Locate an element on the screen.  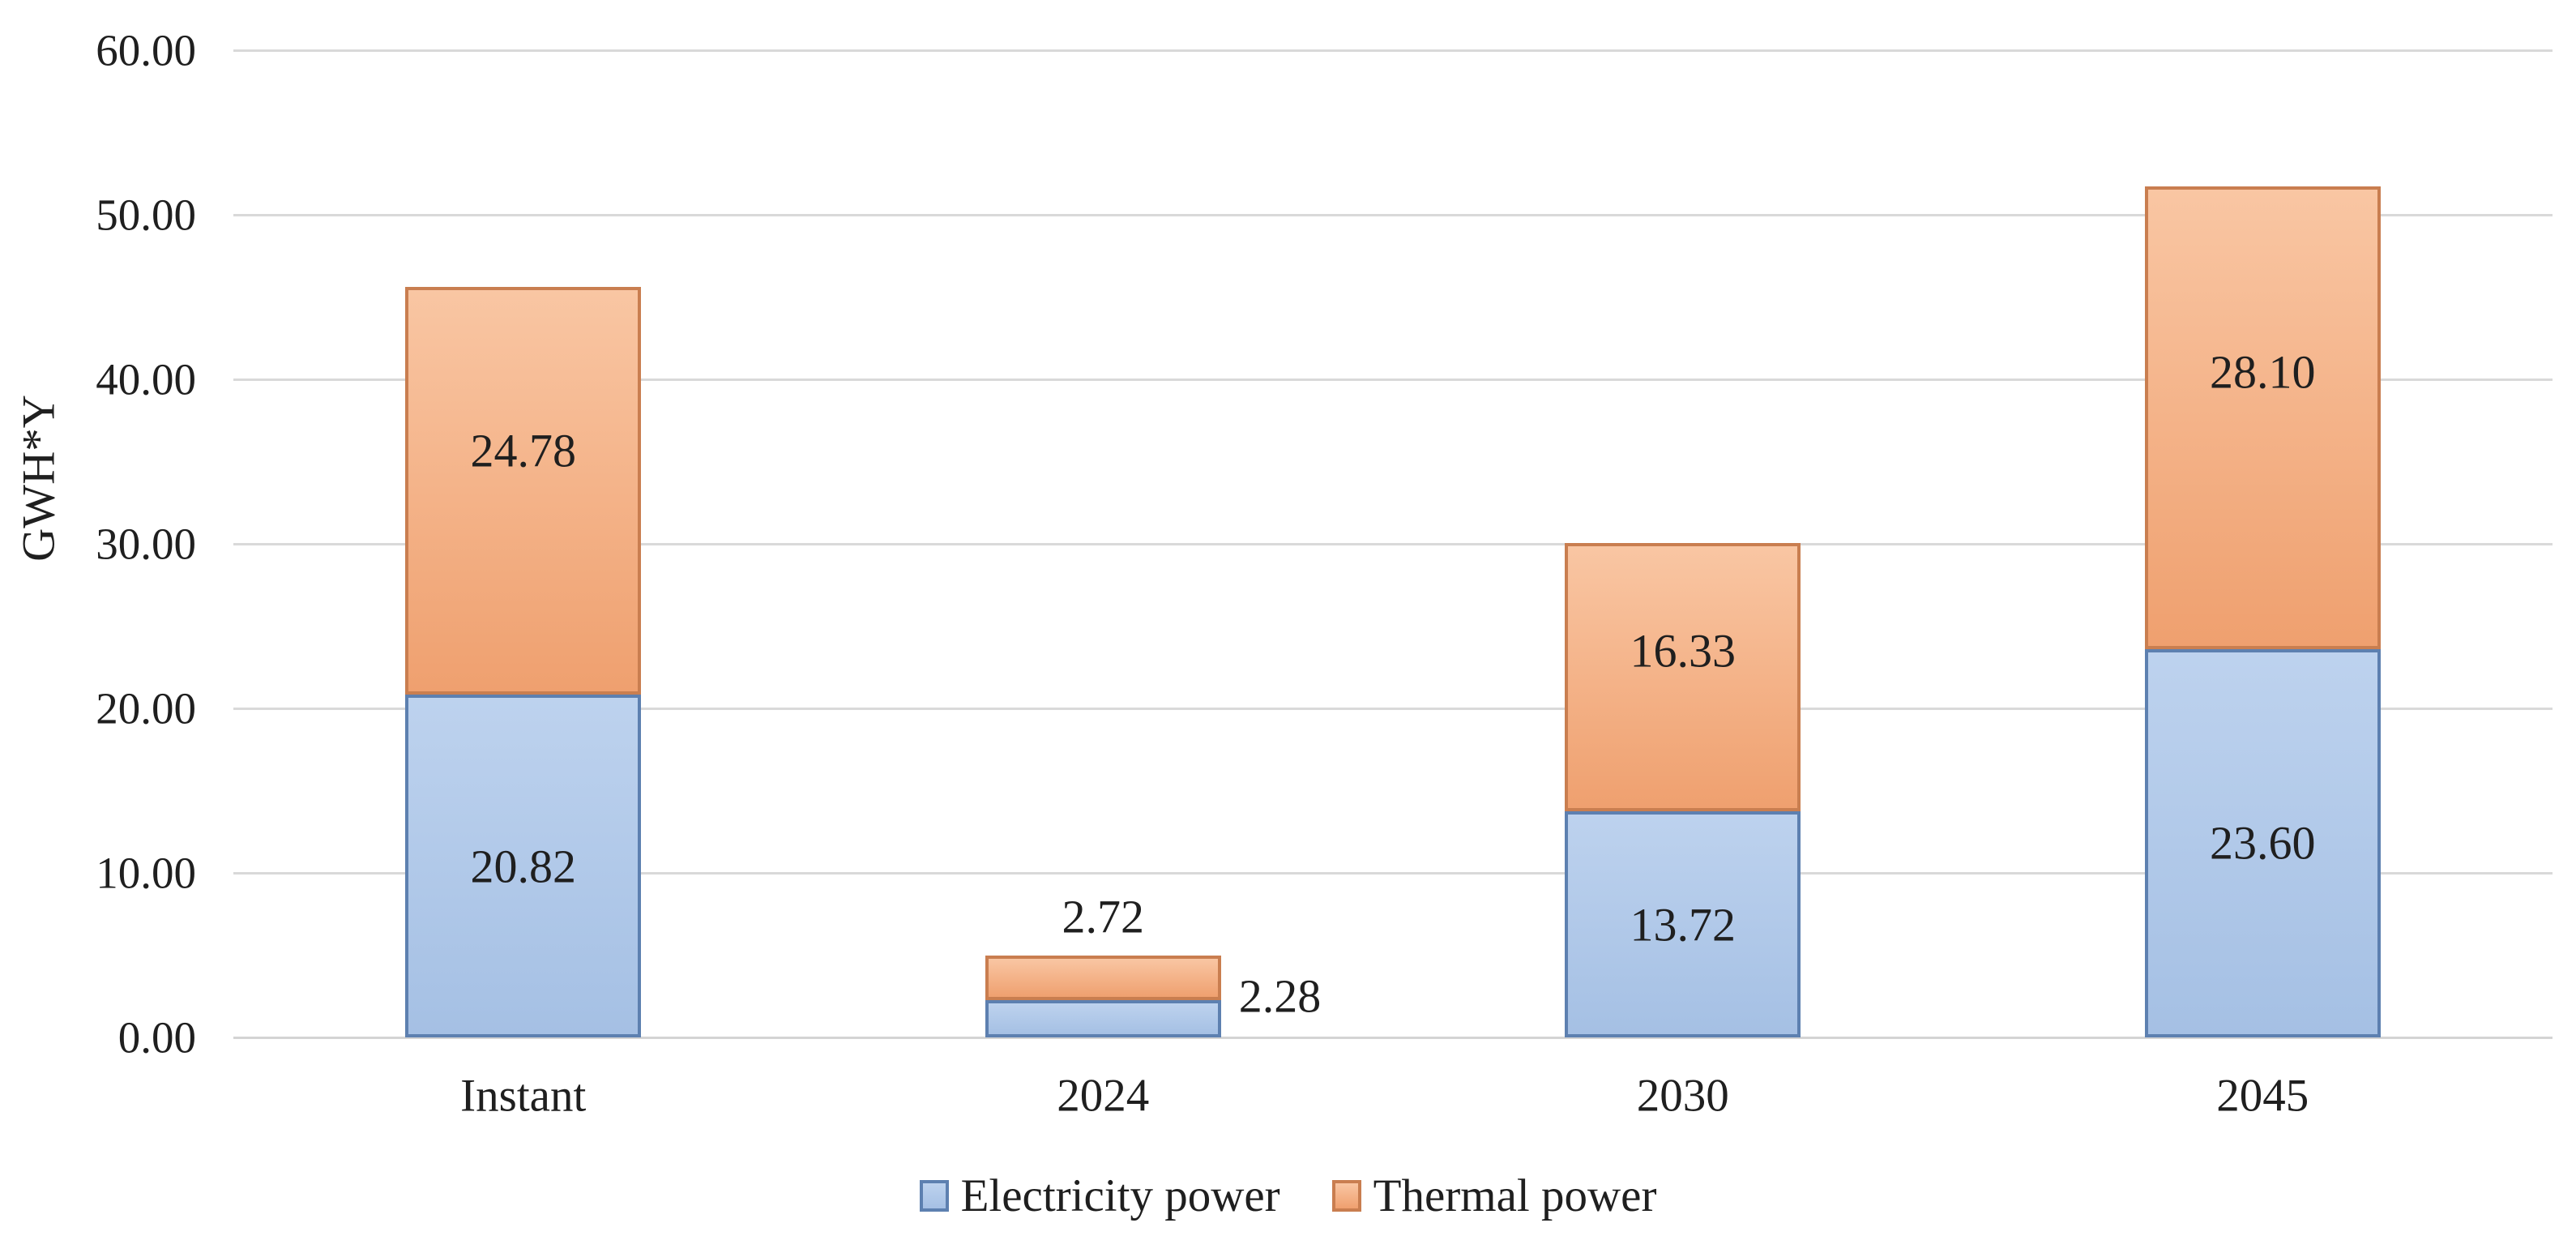
legend-swatch-electricity-power-icon is located at coordinates (934, 1196).